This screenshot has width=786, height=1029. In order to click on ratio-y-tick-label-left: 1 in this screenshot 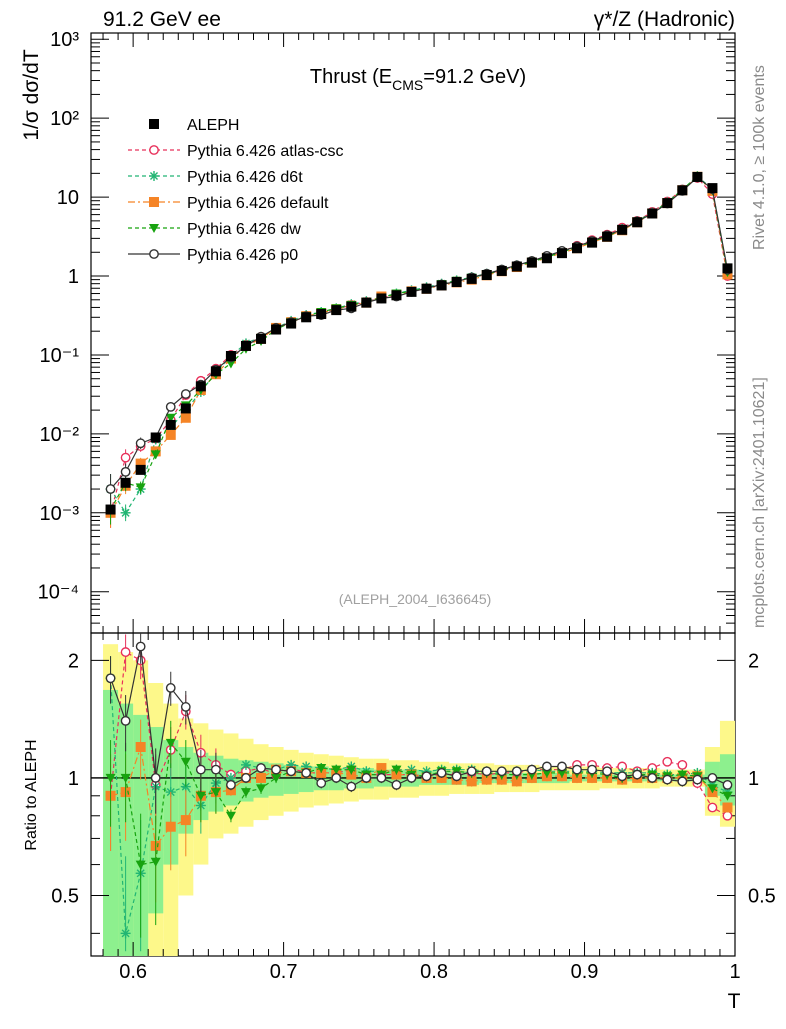, I will do `click(73, 779)`.